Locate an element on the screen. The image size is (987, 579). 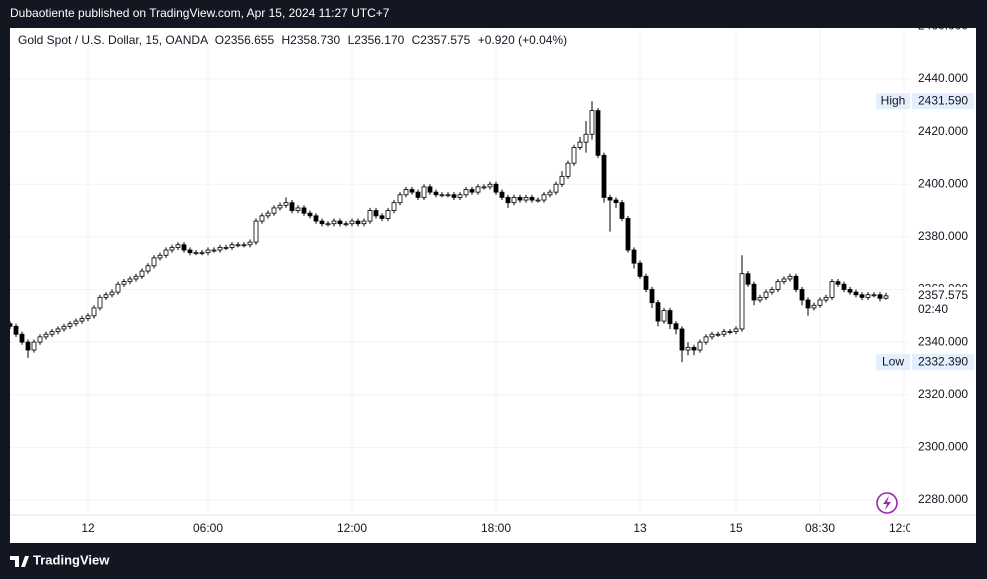
y-tick-label: 2400.000 is located at coordinates (943, 183).